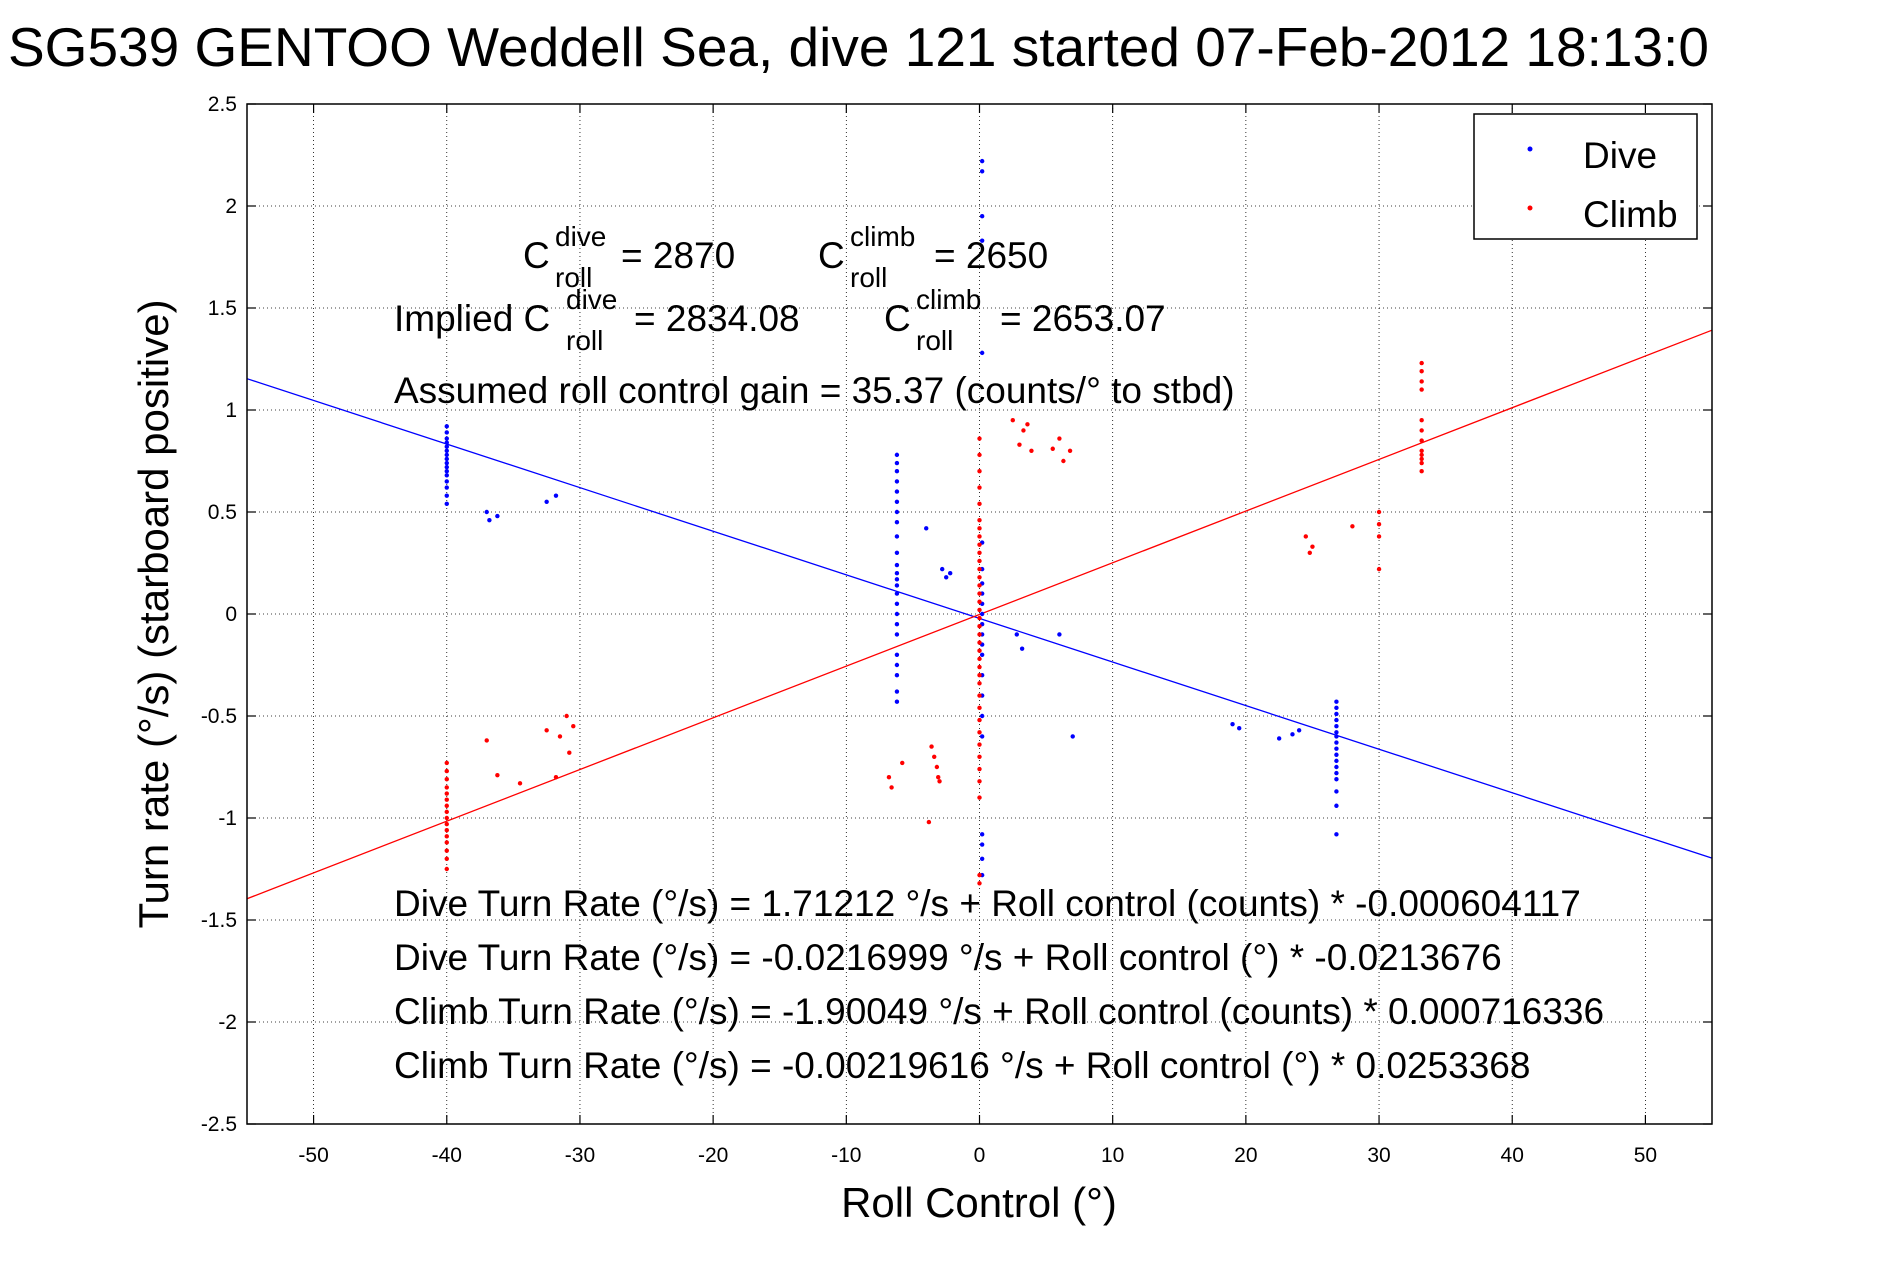 The width and height of the screenshot is (1891, 1262). What do you see at coordinates (231, 410) in the screenshot?
I see `y-tick-label: 1` at bounding box center [231, 410].